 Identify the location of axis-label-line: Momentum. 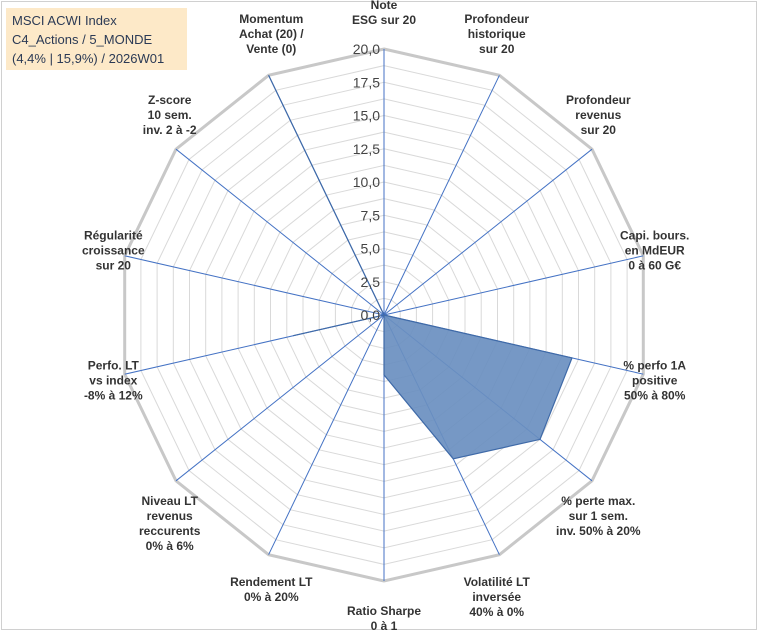
(271, 19).